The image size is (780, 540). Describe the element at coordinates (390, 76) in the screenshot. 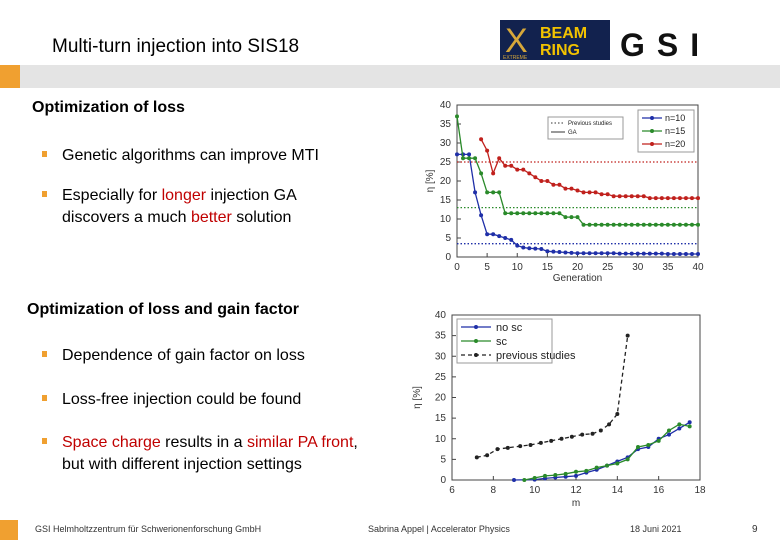

I see `header-bar` at that location.